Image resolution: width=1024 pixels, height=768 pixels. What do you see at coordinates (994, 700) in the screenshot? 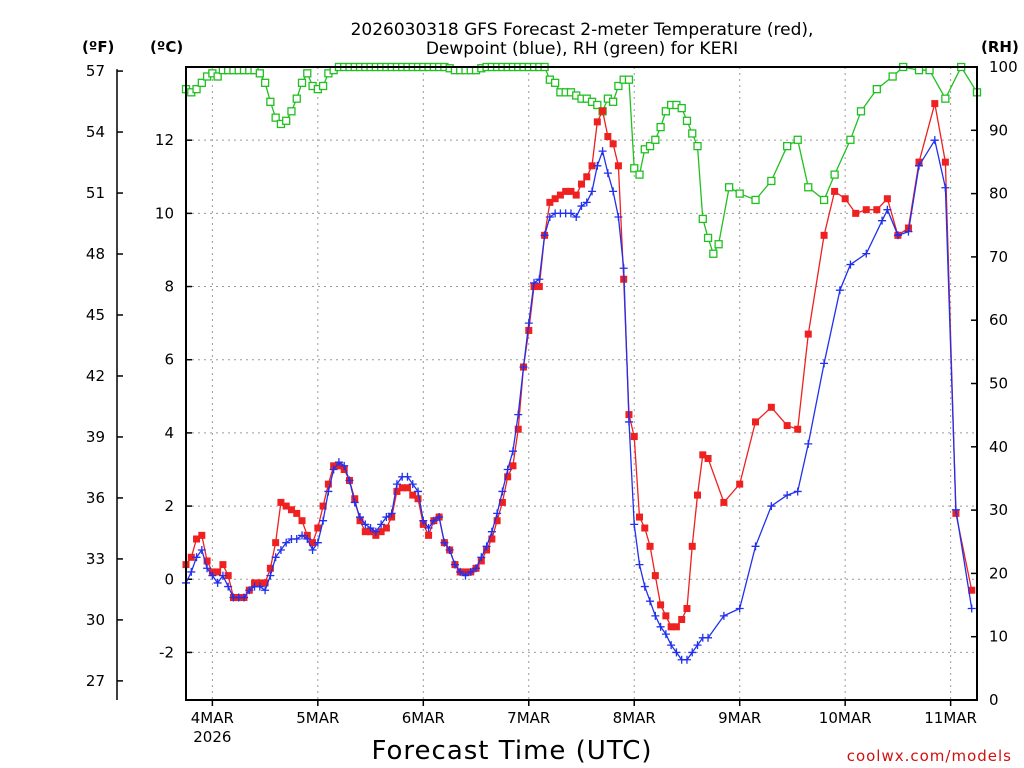
I see `rh-tick-label: 0` at bounding box center [994, 700].